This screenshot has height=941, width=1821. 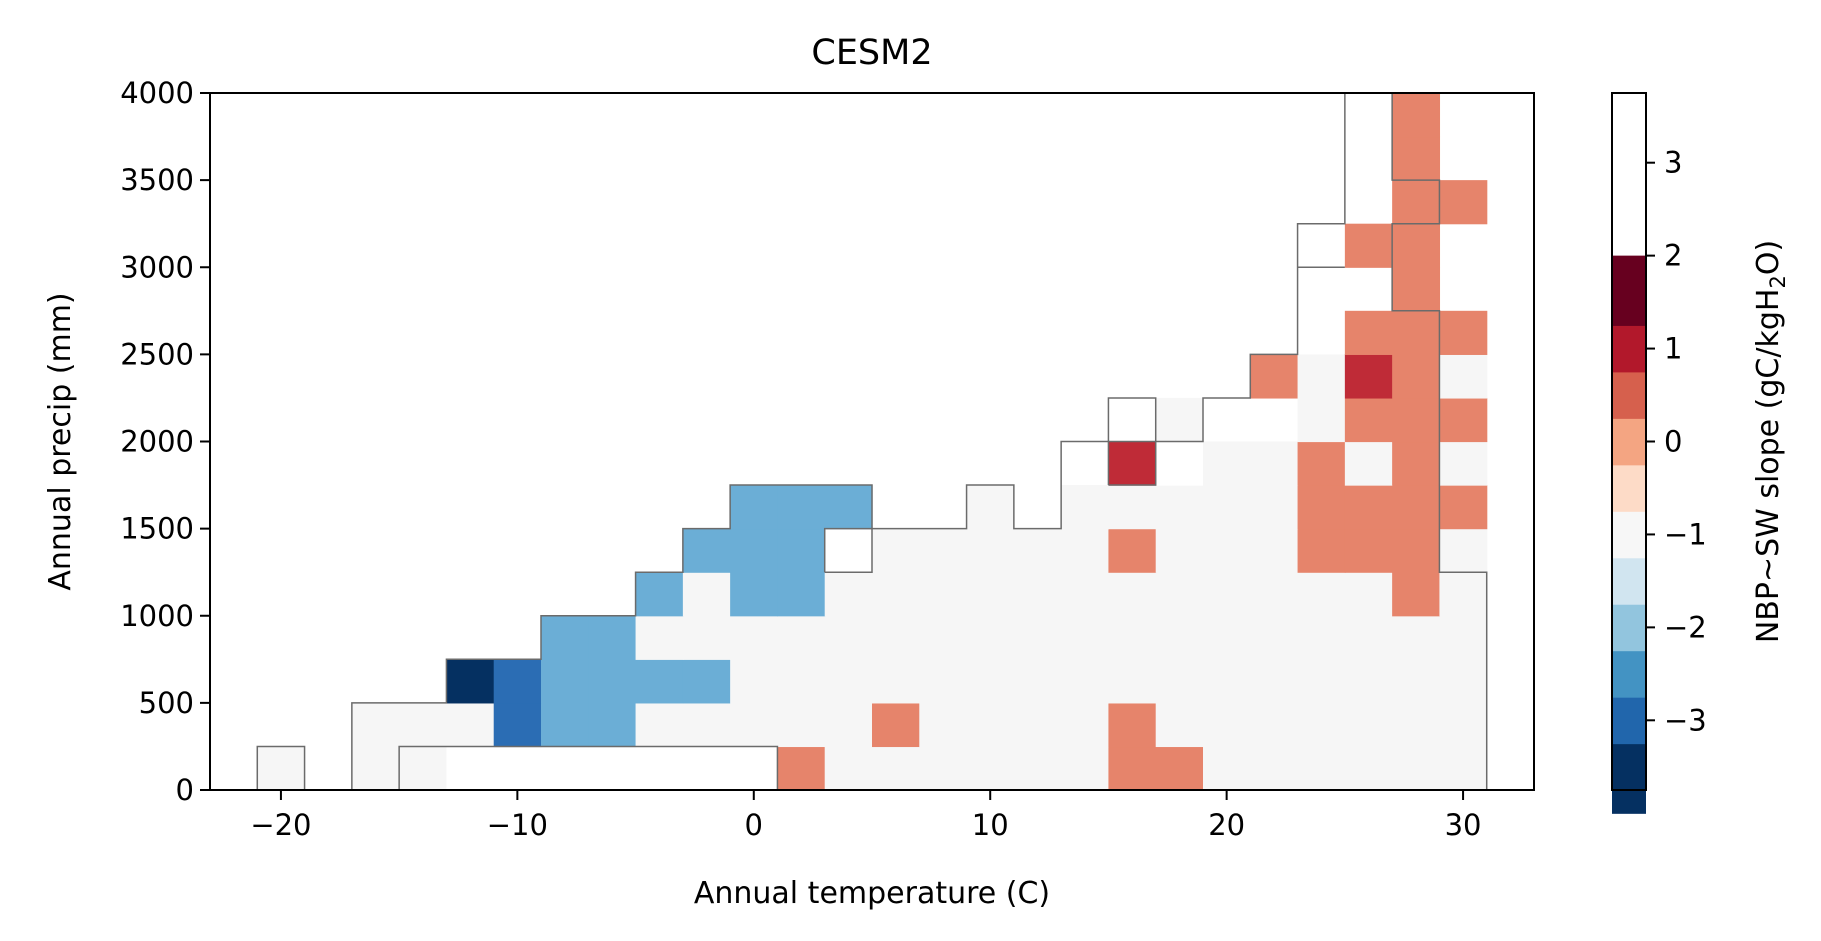 What do you see at coordinates (990, 825) in the screenshot?
I see `x-tick-label: 10` at bounding box center [990, 825].